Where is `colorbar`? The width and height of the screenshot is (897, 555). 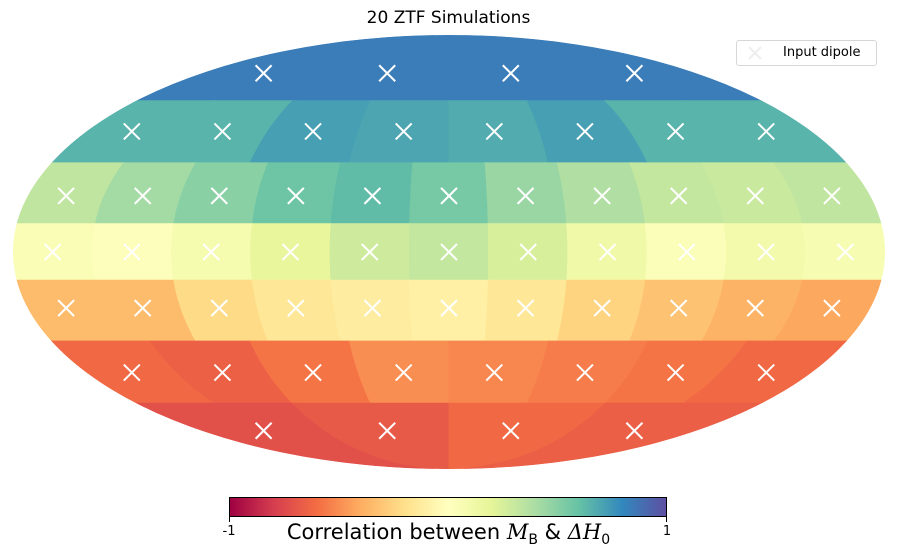
colorbar is located at coordinates (448, 507).